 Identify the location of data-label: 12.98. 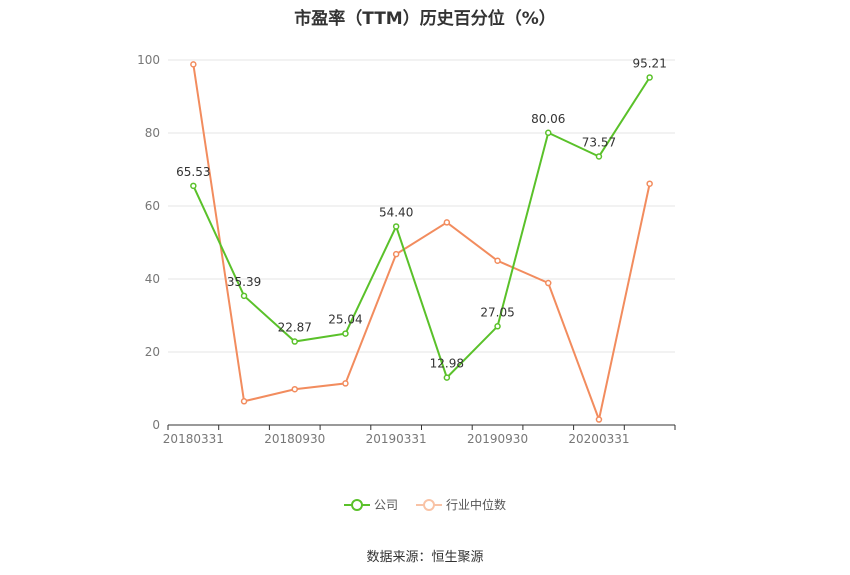
(447, 364).